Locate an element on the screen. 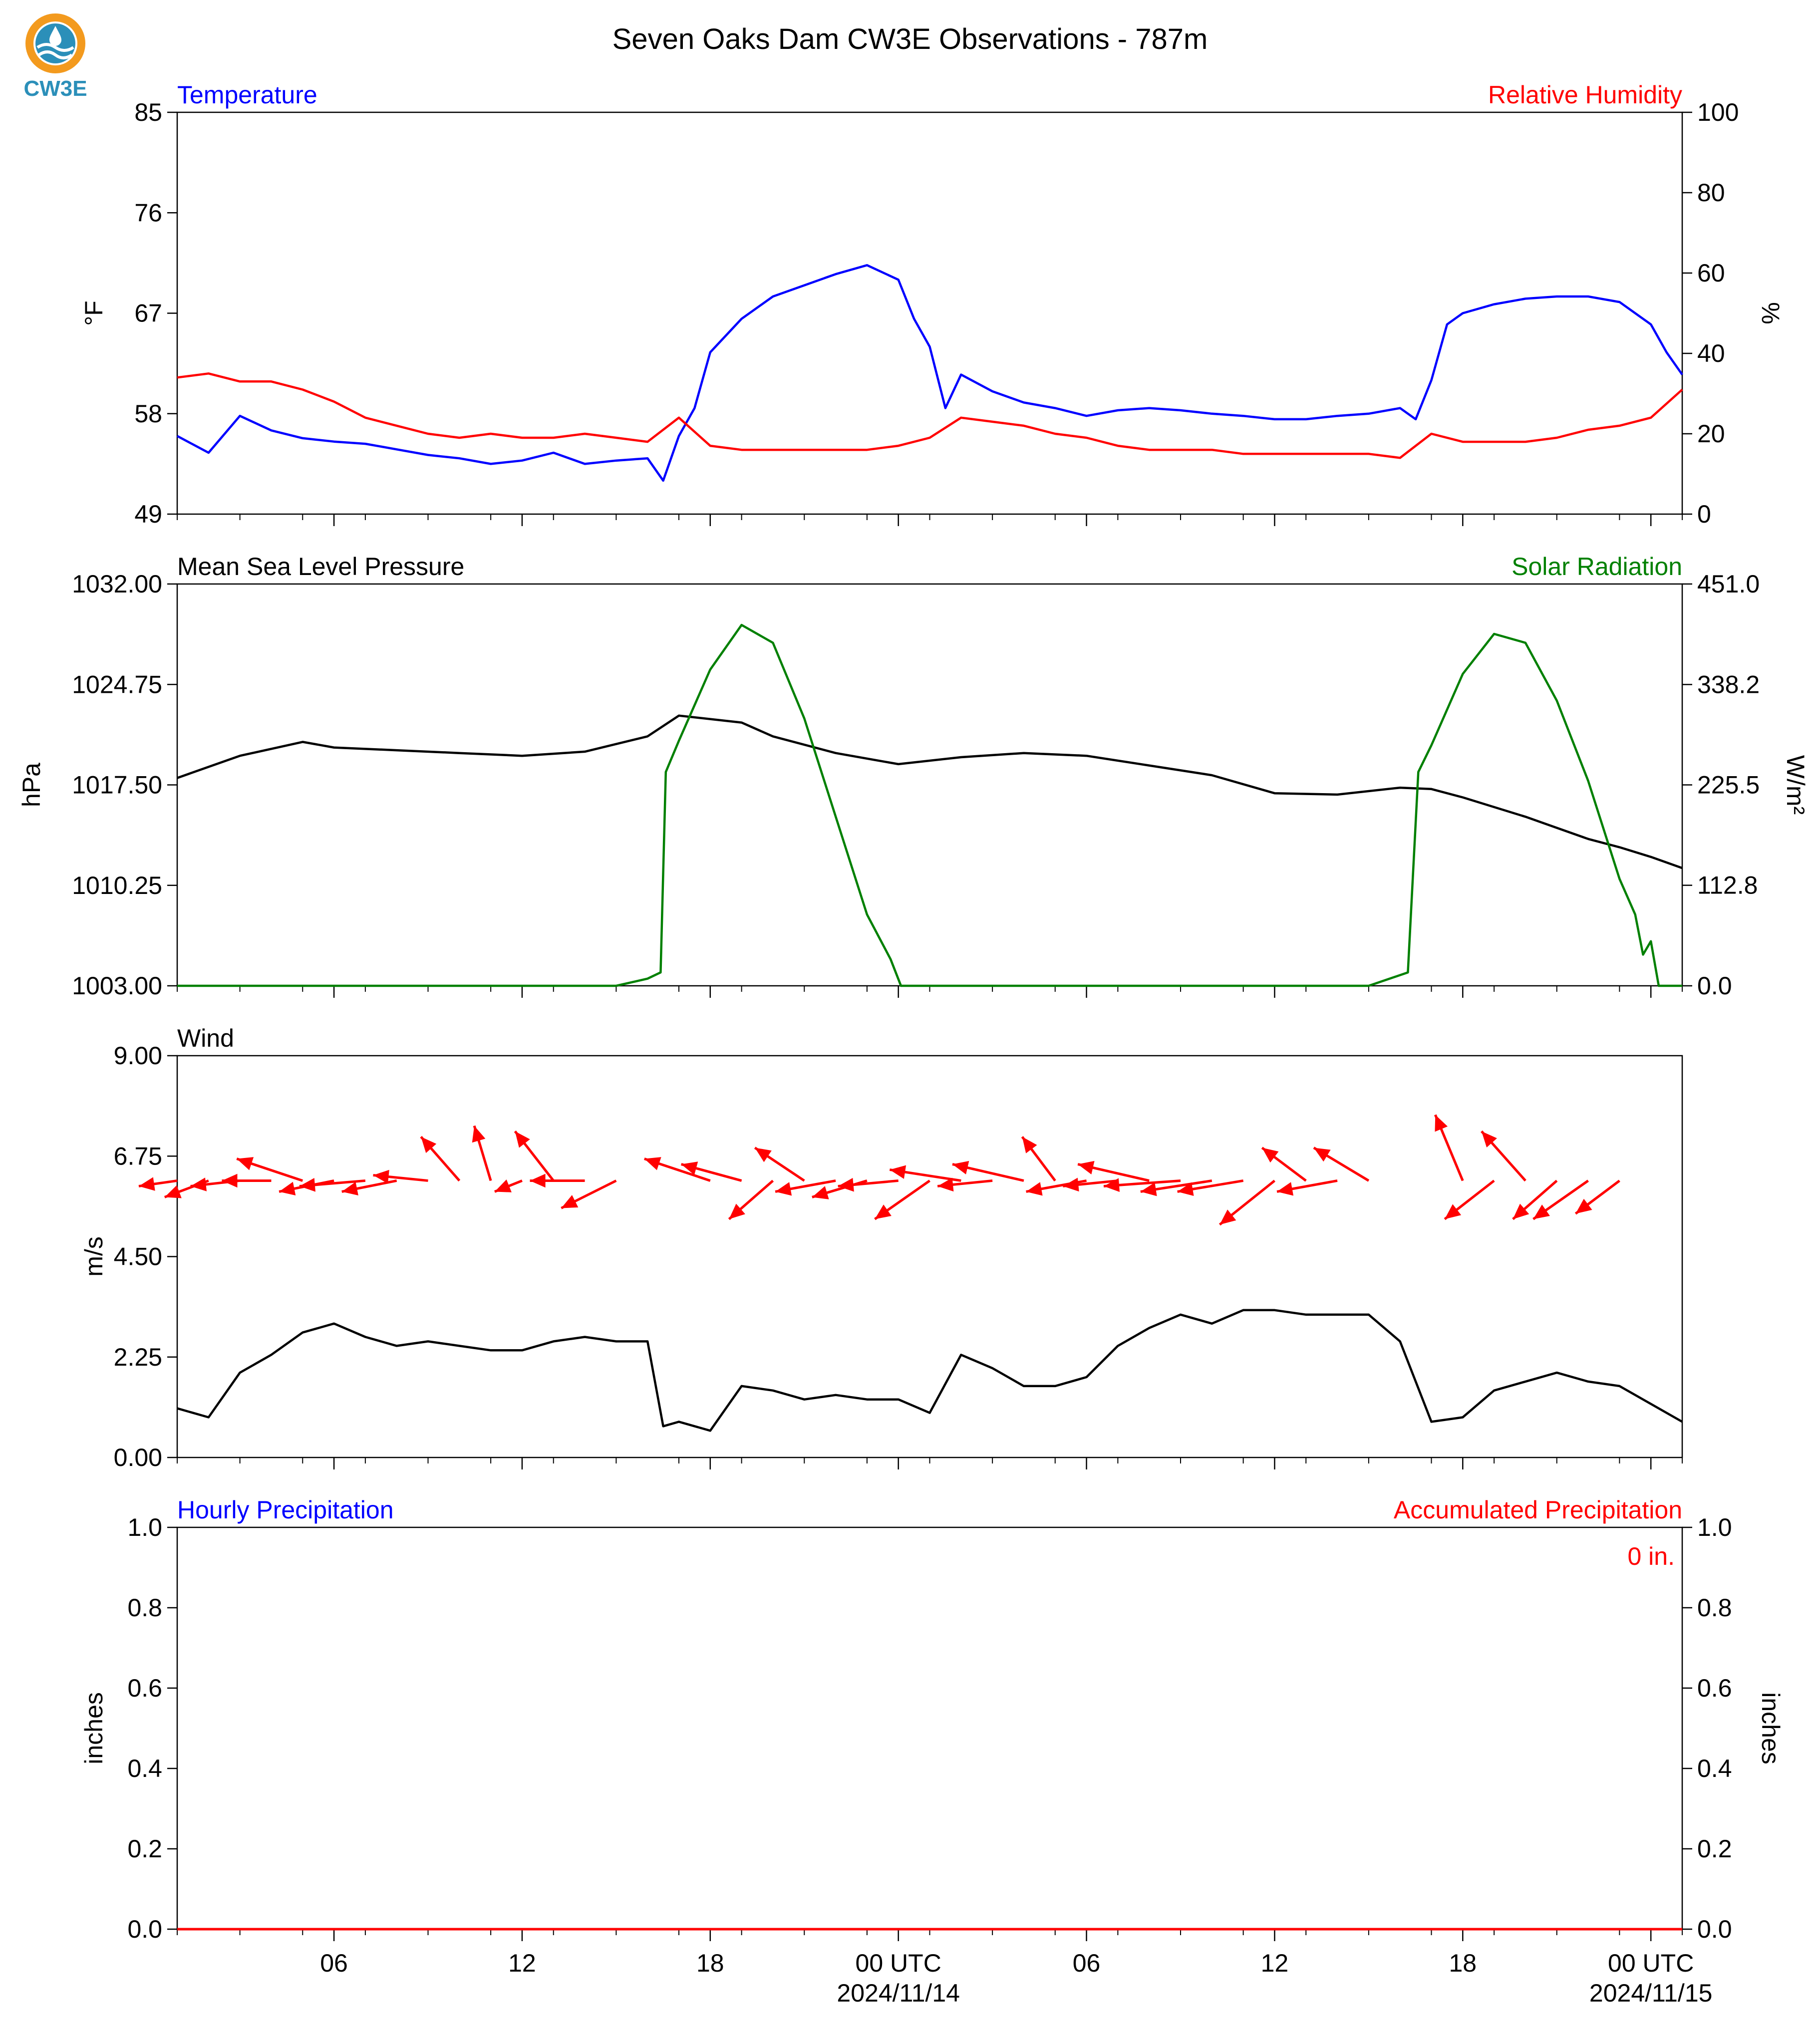 The image size is (1820, 2028). panel-left-title: Mean Sea Level Pressure is located at coordinates (320, 566).